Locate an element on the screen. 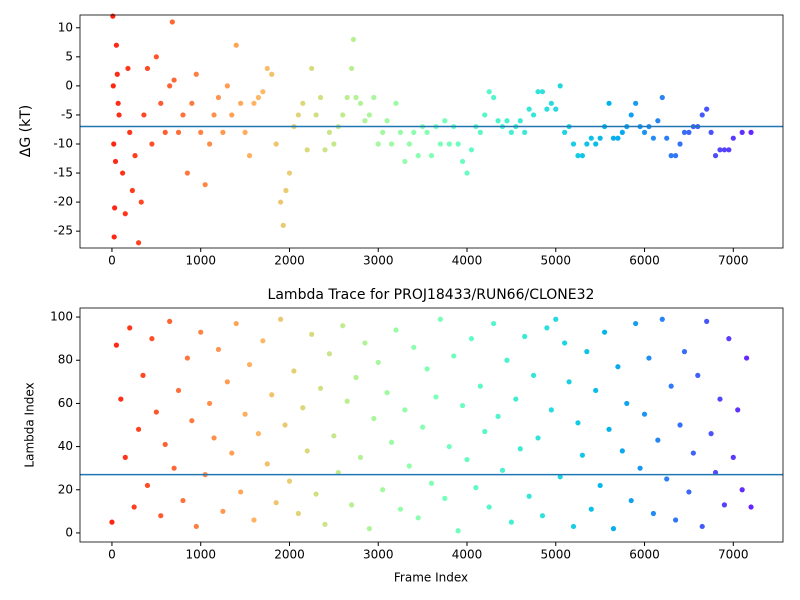 The width and height of the screenshot is (800, 600). y-tick-label: 0 is located at coordinates (69, 532).